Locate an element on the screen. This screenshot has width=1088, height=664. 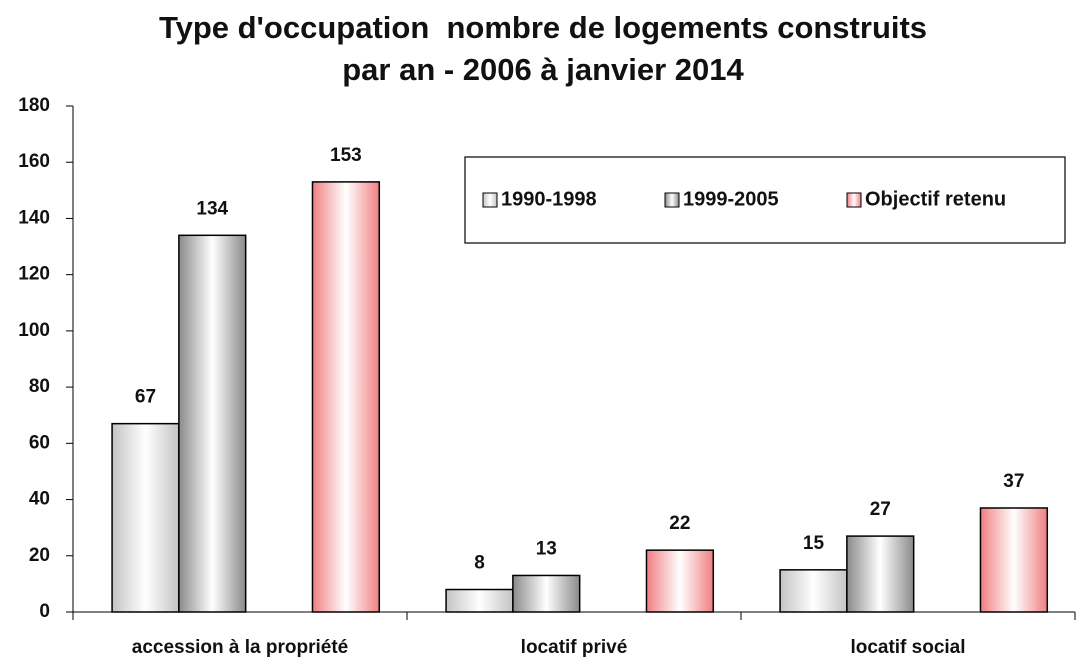
data-label: 134 is located at coordinates (212, 208).